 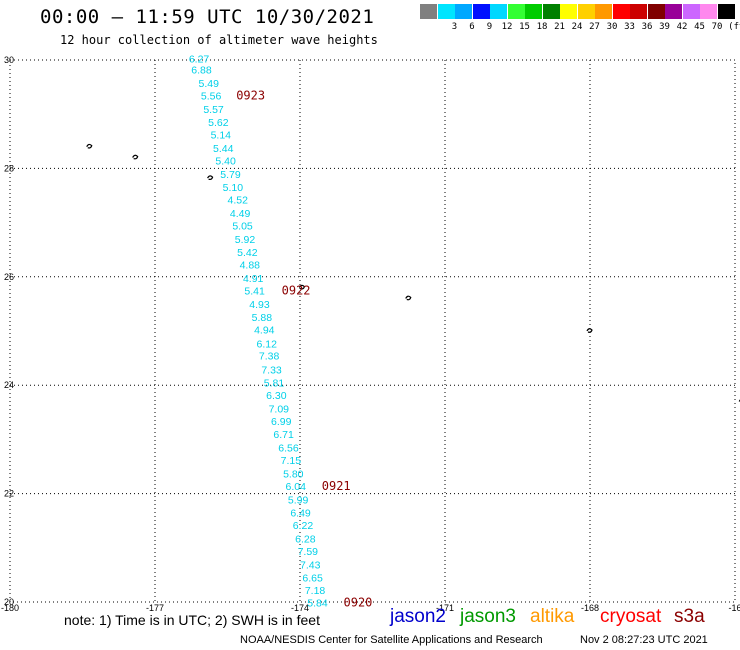 I want to click on swh-value-label: 6.71, so click(x=283, y=435).